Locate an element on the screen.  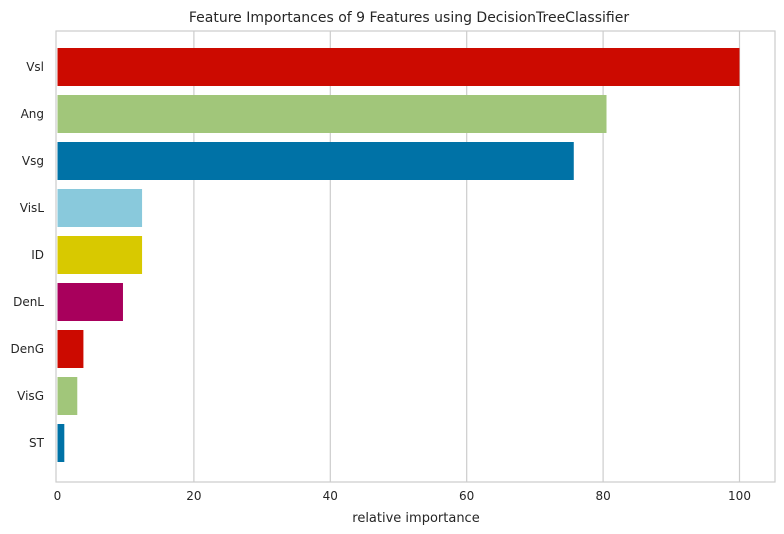
x-tick-label-60: 60 is located at coordinates (466, 496).